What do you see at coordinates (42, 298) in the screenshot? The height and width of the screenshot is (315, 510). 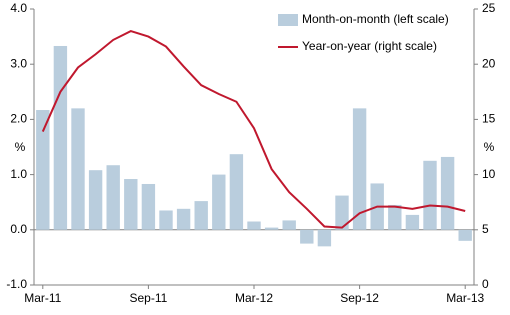 I see `x-tick-label: Mar-11` at bounding box center [42, 298].